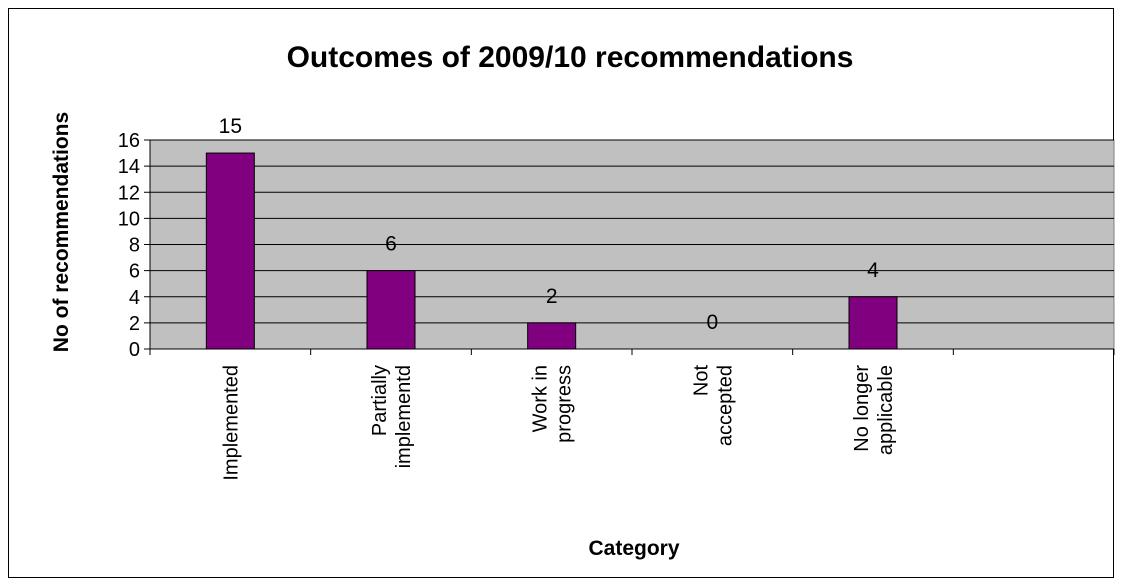 The height and width of the screenshot is (586, 1122). What do you see at coordinates (61, 232) in the screenshot?
I see `y-axis-title: No of recommendations` at bounding box center [61, 232].